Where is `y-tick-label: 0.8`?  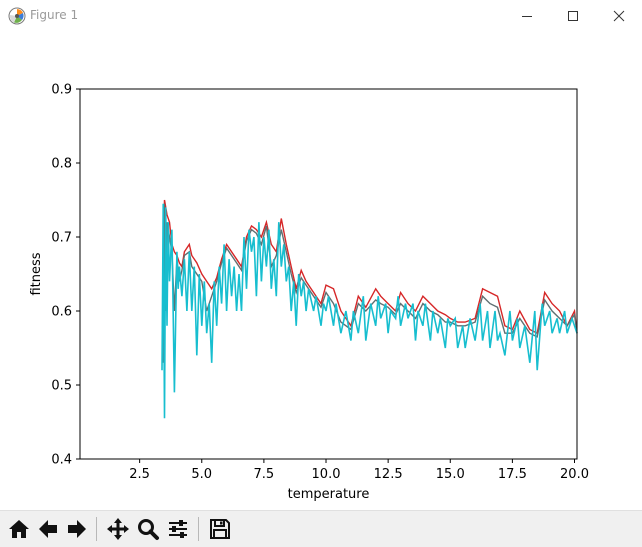
y-tick-label: 0.8 is located at coordinates (61, 164).